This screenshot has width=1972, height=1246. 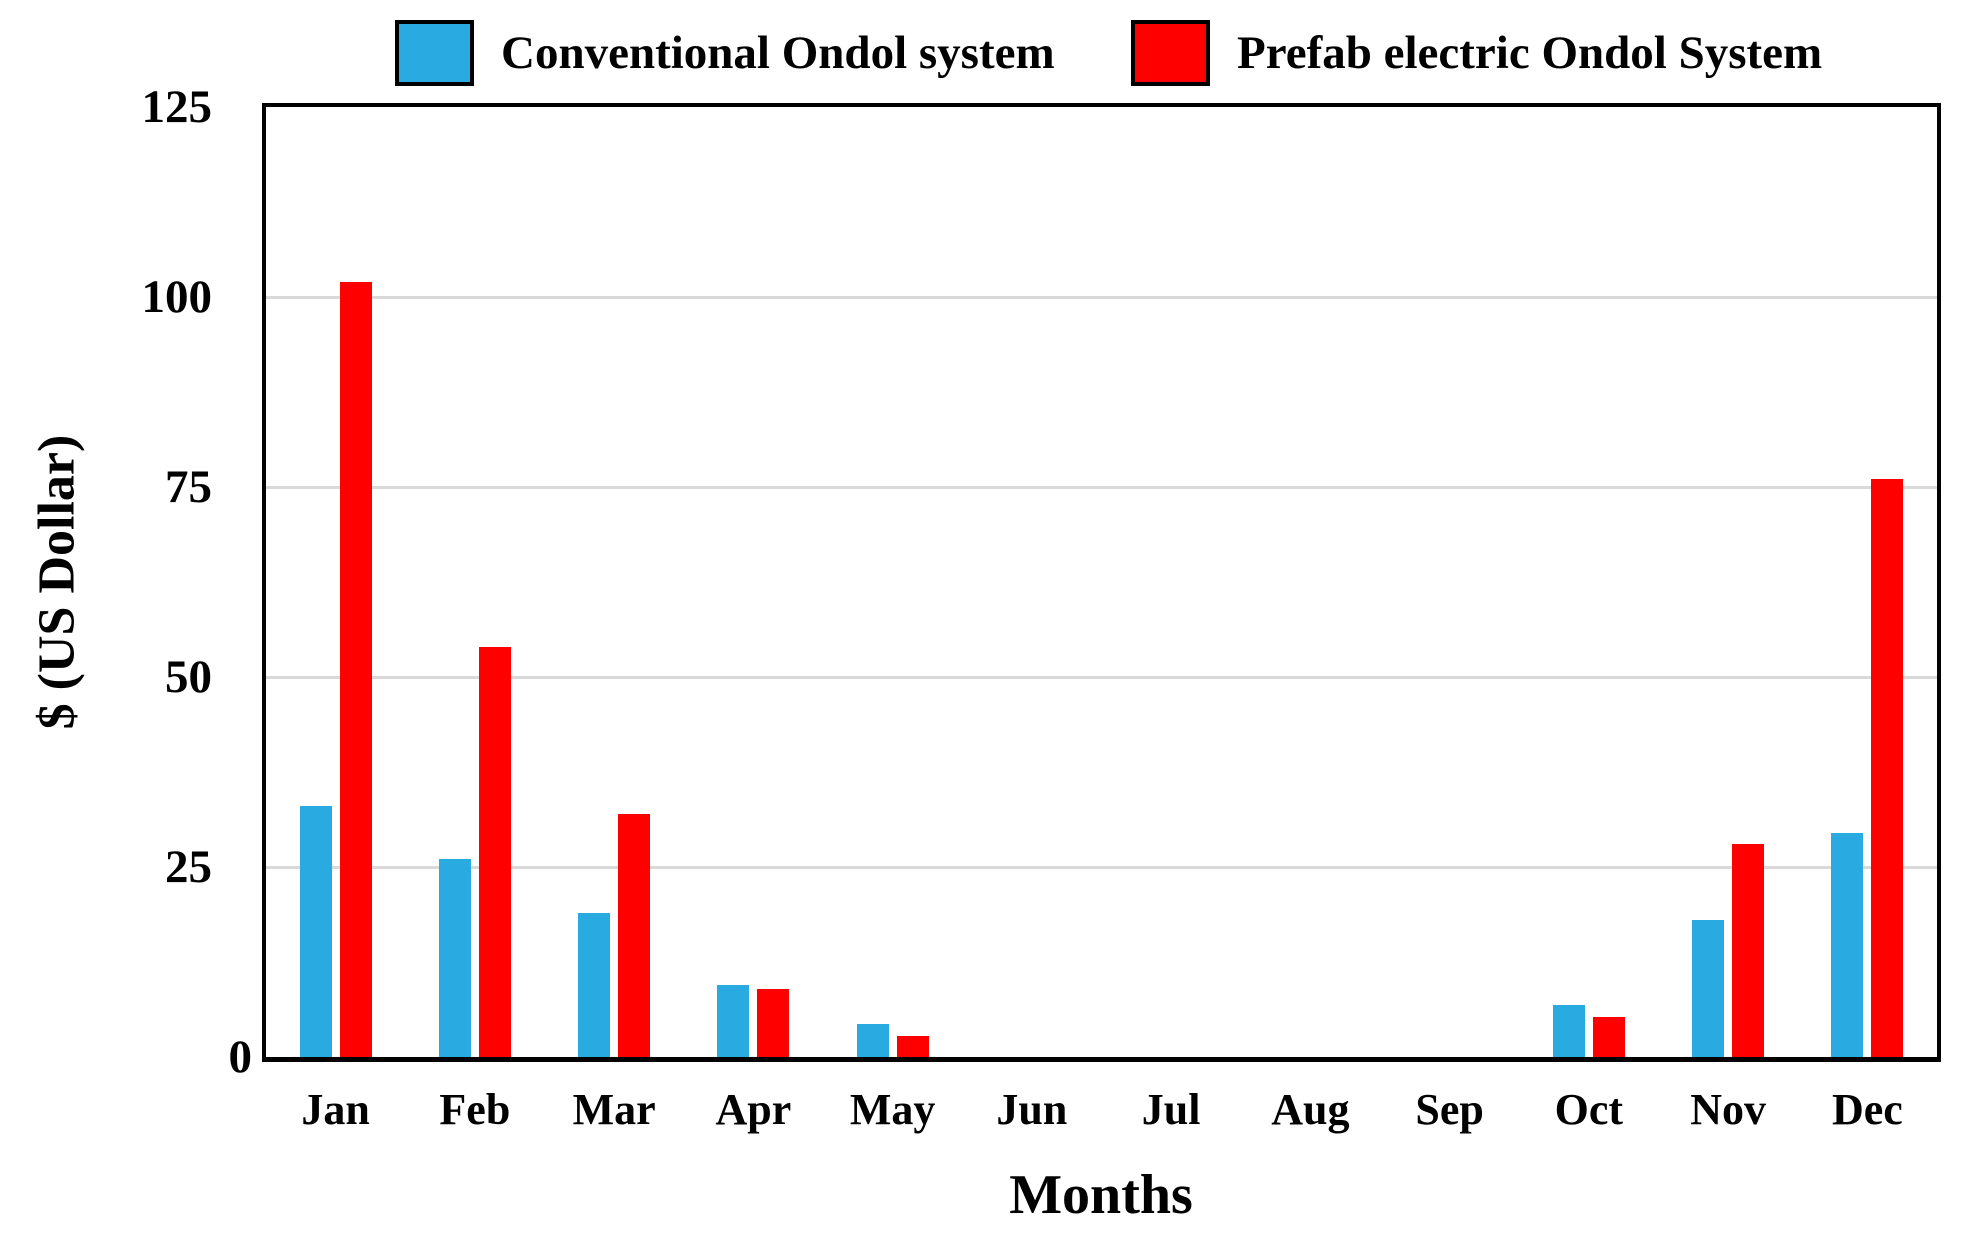 What do you see at coordinates (634, 935) in the screenshot?
I see `bar-prefab-mar` at bounding box center [634, 935].